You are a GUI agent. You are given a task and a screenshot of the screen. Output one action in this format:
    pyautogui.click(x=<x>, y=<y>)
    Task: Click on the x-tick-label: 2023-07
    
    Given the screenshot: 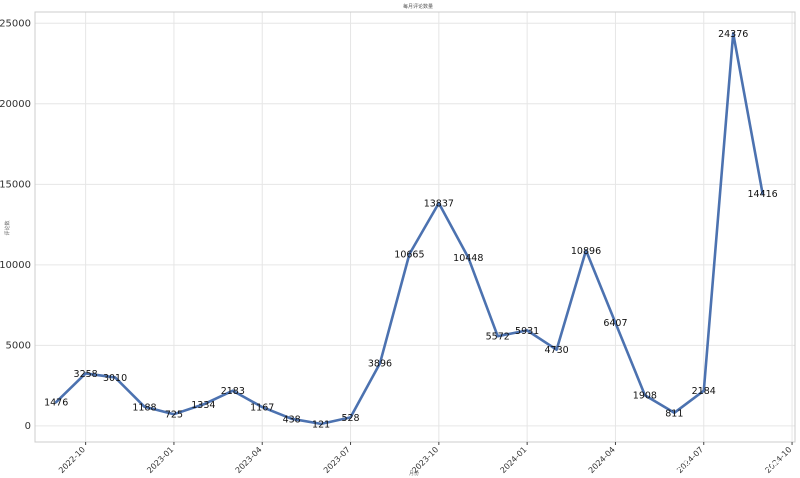 What is the action you would take?
    pyautogui.click(x=337, y=460)
    